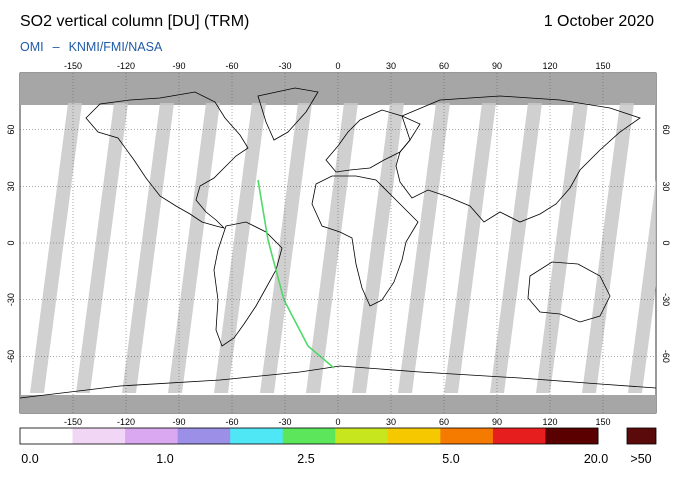  I want to click on lat-tick-label-right: 60, so click(666, 130).